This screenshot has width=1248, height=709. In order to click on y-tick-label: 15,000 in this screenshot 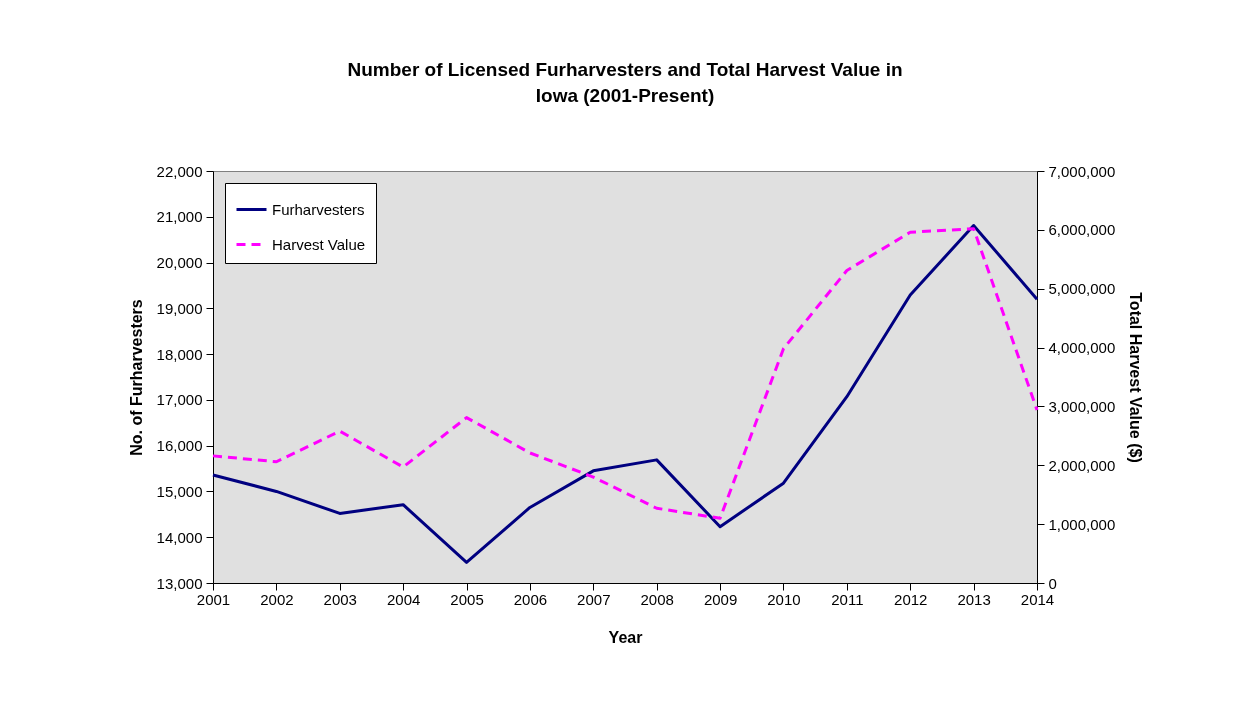, I will do `click(179, 491)`.